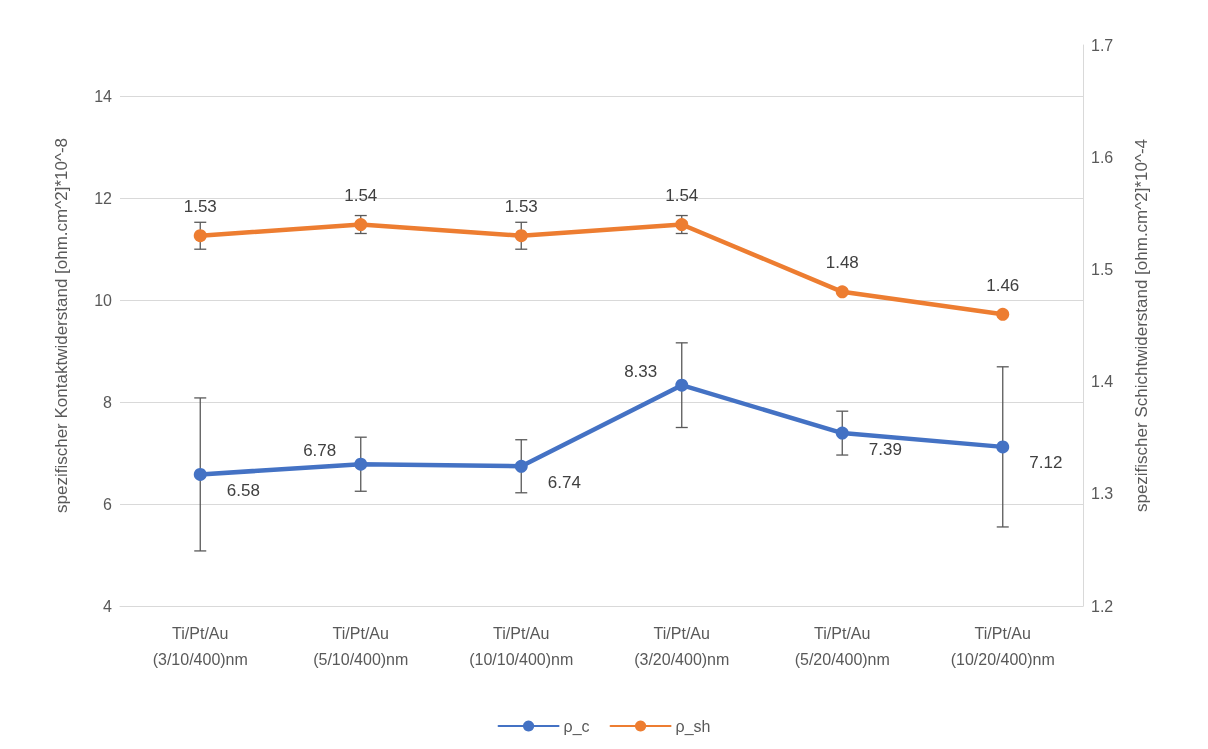 The width and height of the screenshot is (1208, 749). Describe the element at coordinates (103, 198) in the screenshot. I see `y-tick-label: 12` at that location.